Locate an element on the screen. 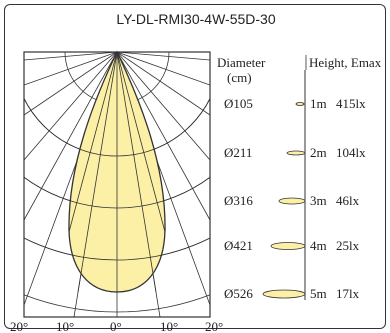 The width and height of the screenshot is (390, 333). angle-label-left-20: 20° is located at coordinates (19, 326).